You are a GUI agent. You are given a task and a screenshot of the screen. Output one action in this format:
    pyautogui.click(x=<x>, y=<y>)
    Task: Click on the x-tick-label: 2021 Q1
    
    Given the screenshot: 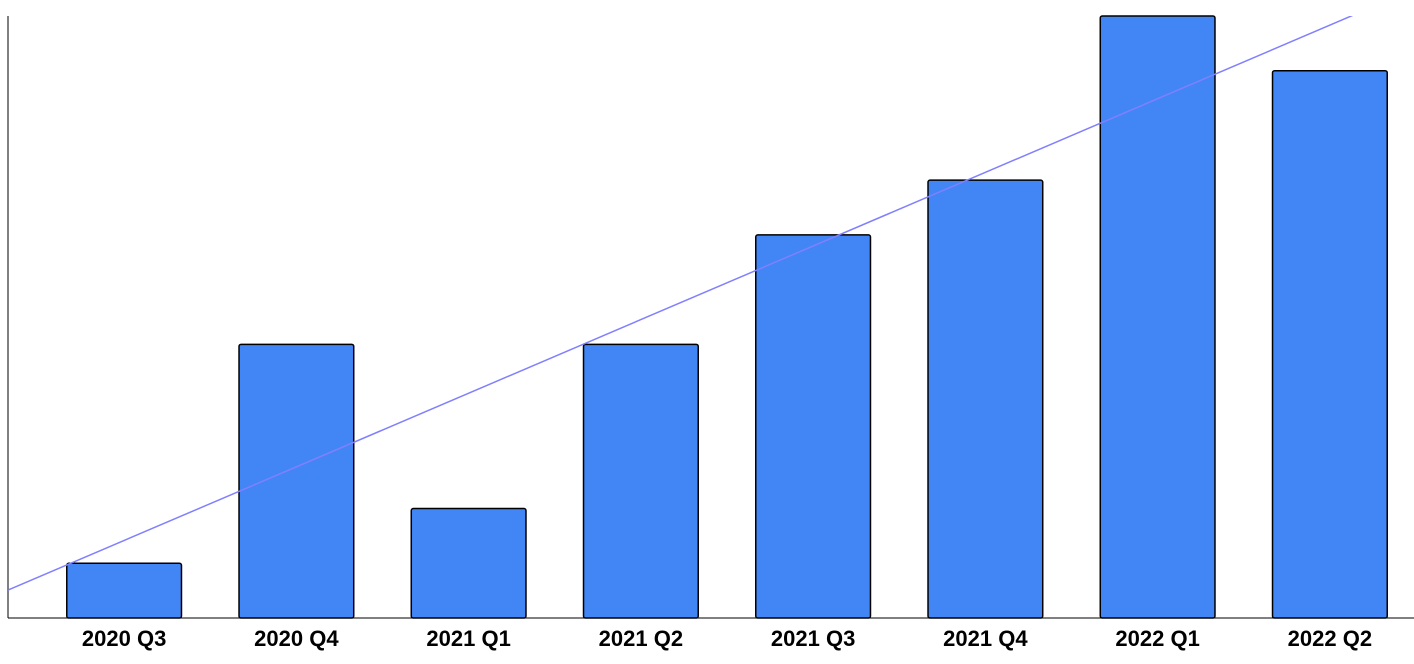 What is the action you would take?
    pyautogui.click(x=468, y=638)
    